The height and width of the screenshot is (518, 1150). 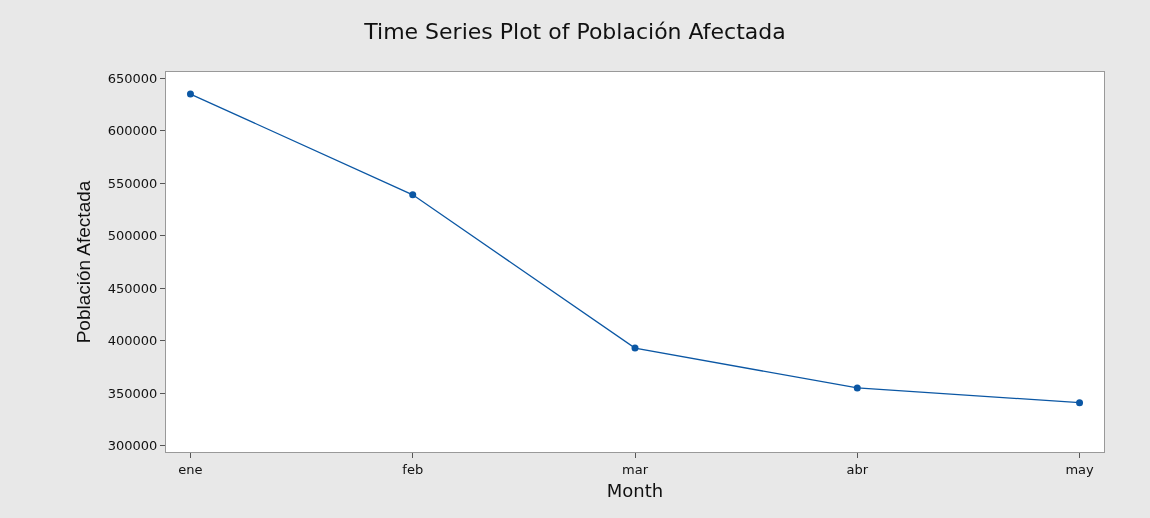 I want to click on y-tick-label: 500000, so click(x=132, y=236).